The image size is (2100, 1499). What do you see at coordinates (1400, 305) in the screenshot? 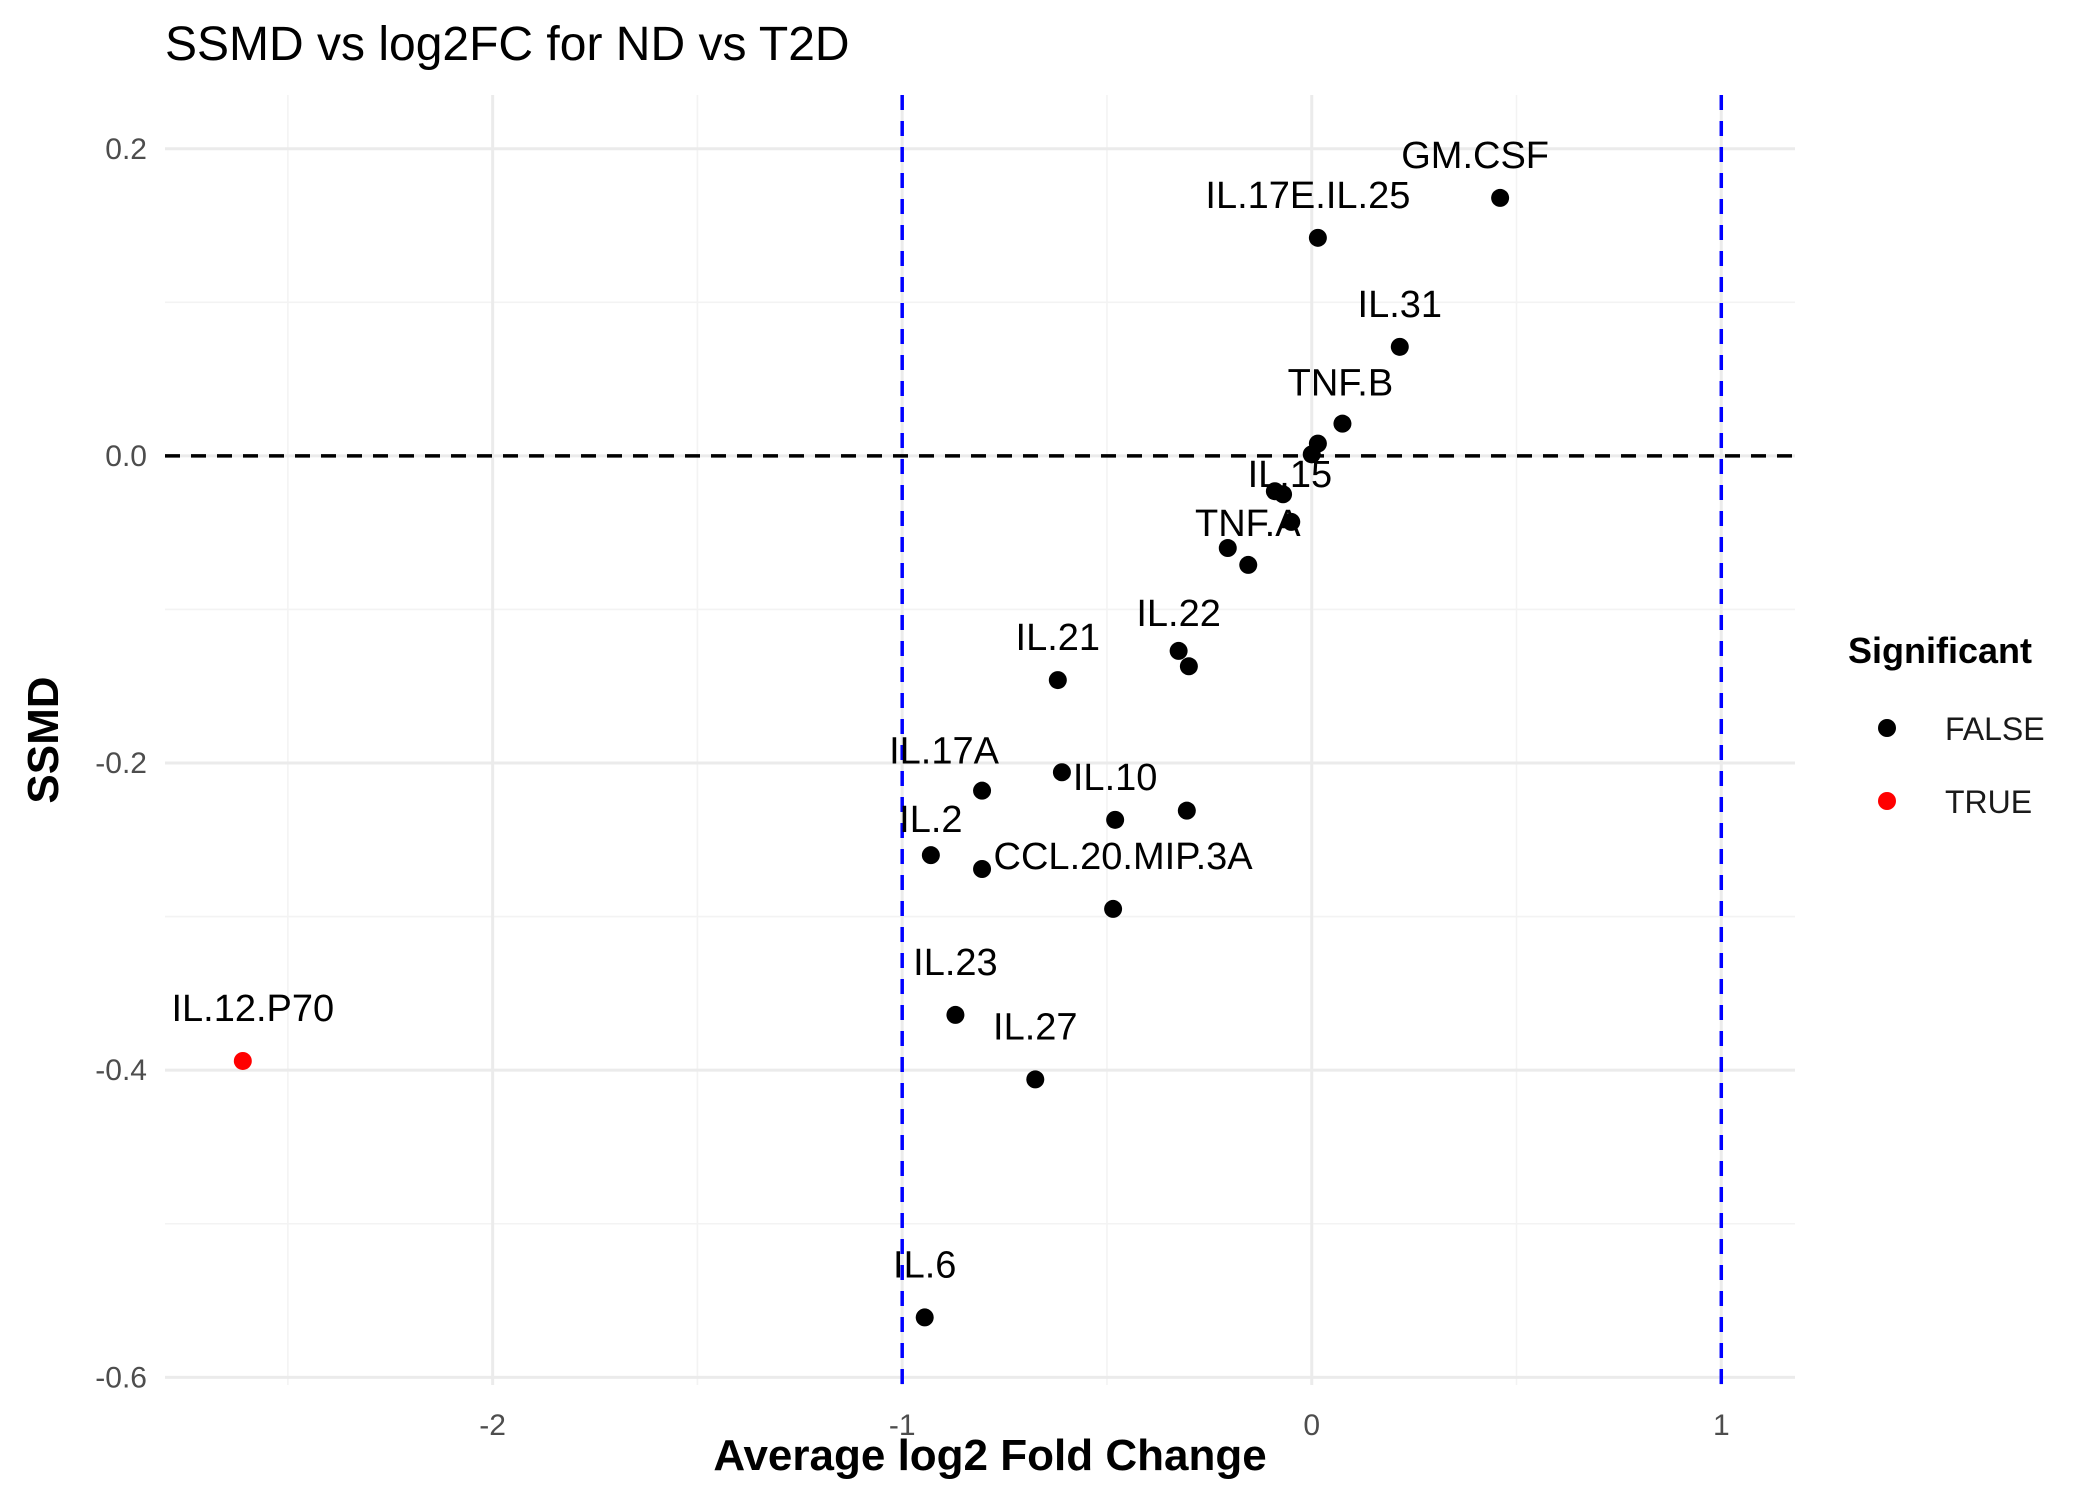
I see `point-label: IL.31` at bounding box center [1400, 305].